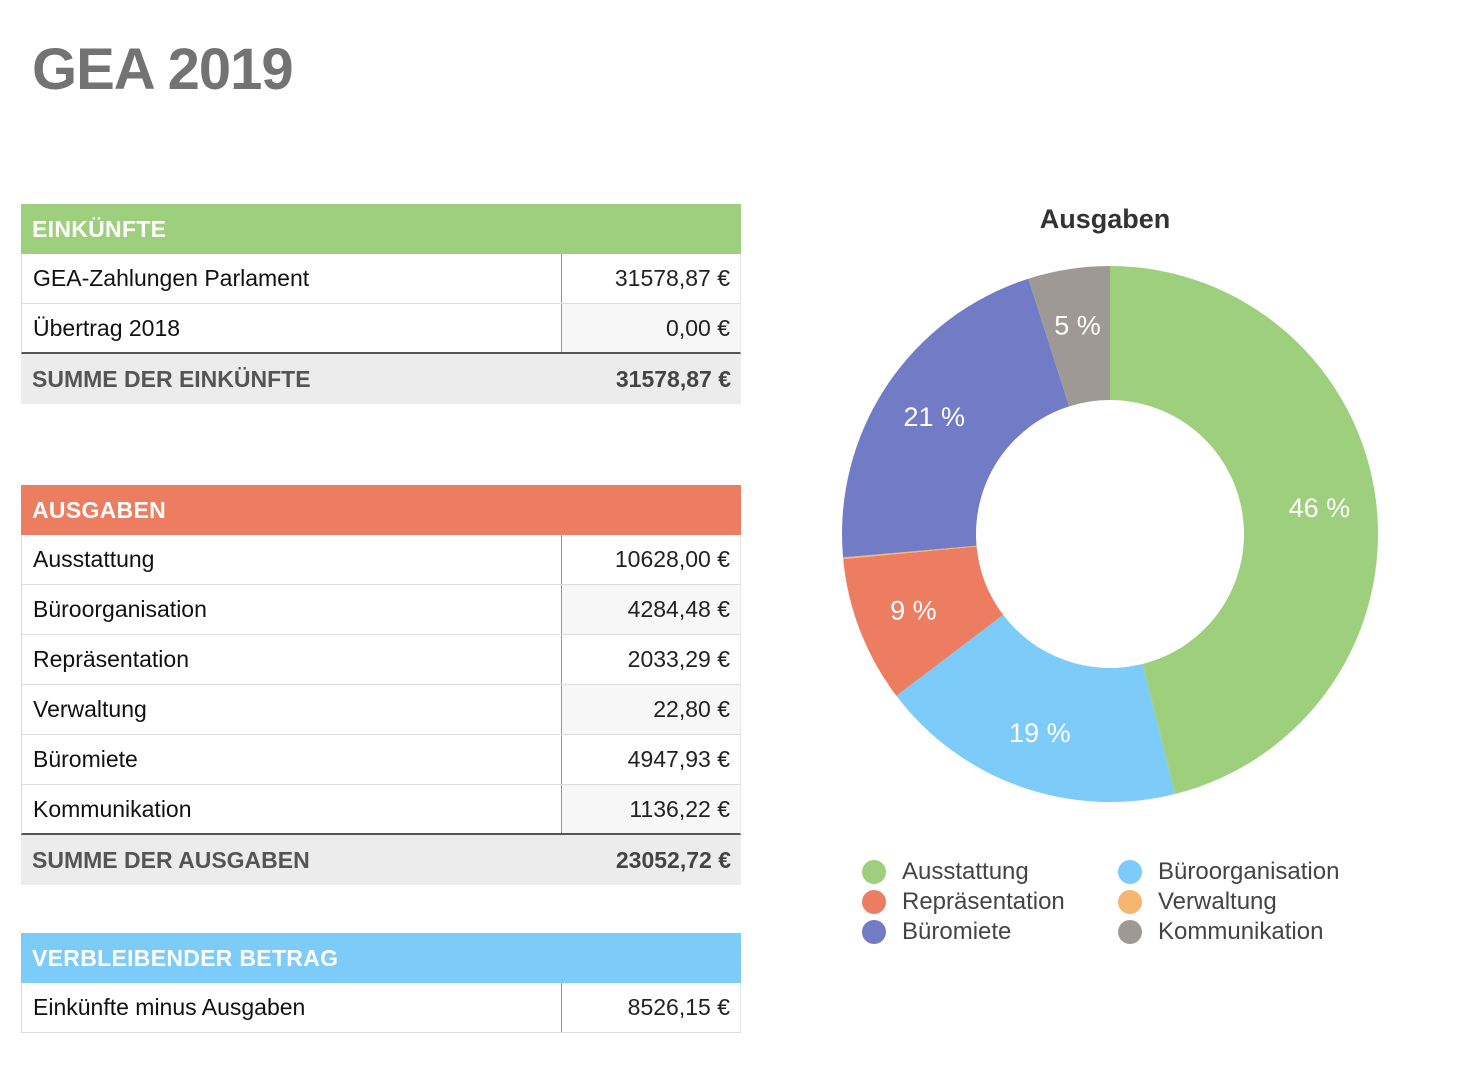 This screenshot has width=1476, height=1088. I want to click on row-label: Übertrag 2018, so click(292, 328).